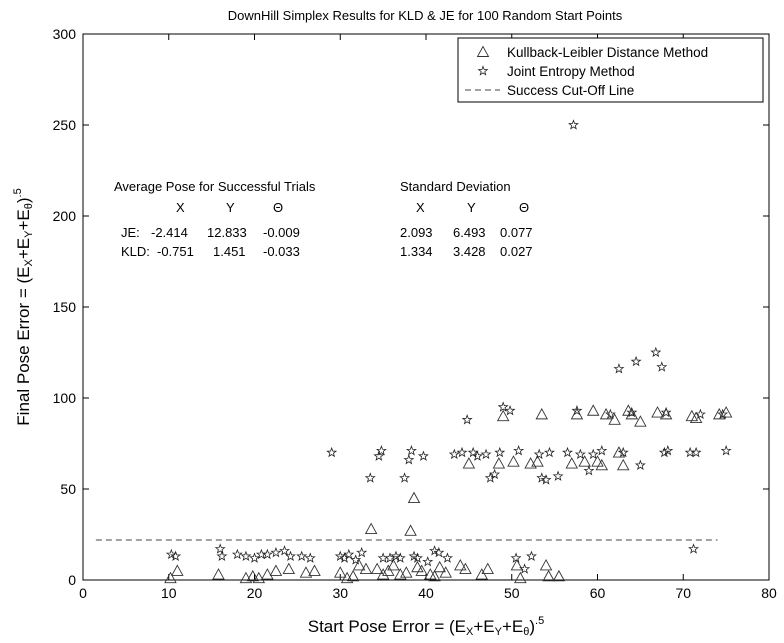 This screenshot has width=784, height=643. What do you see at coordinates (416, 232) in the screenshot?
I see `je-std-x: 2.093` at bounding box center [416, 232].